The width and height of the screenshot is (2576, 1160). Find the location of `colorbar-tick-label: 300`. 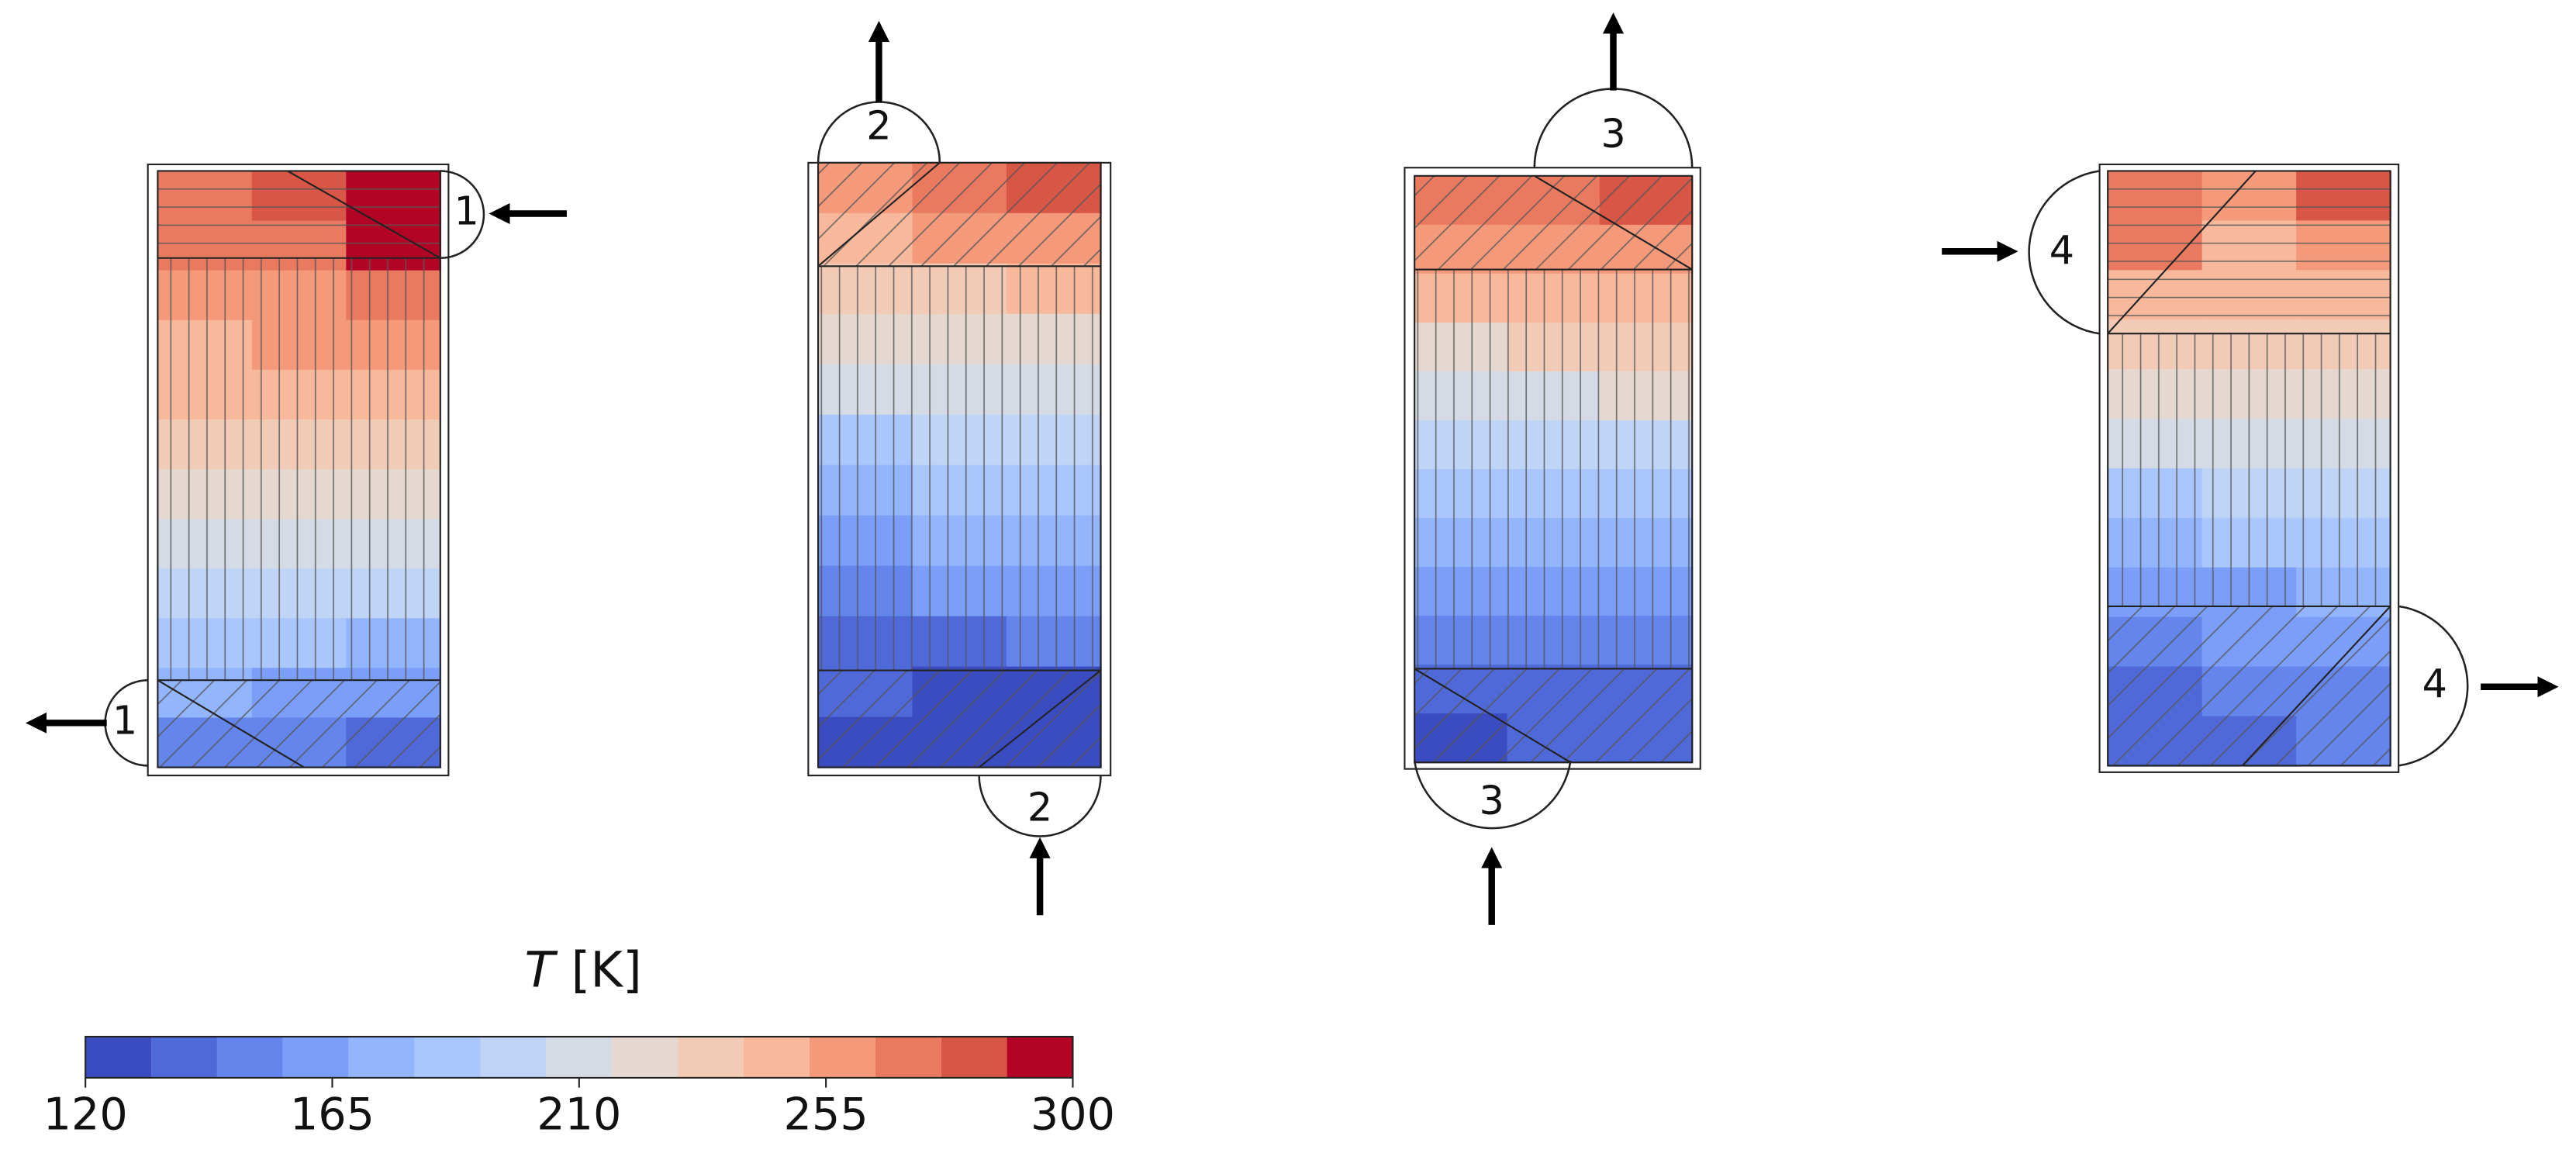

colorbar-tick-label: 300 is located at coordinates (1073, 1114).